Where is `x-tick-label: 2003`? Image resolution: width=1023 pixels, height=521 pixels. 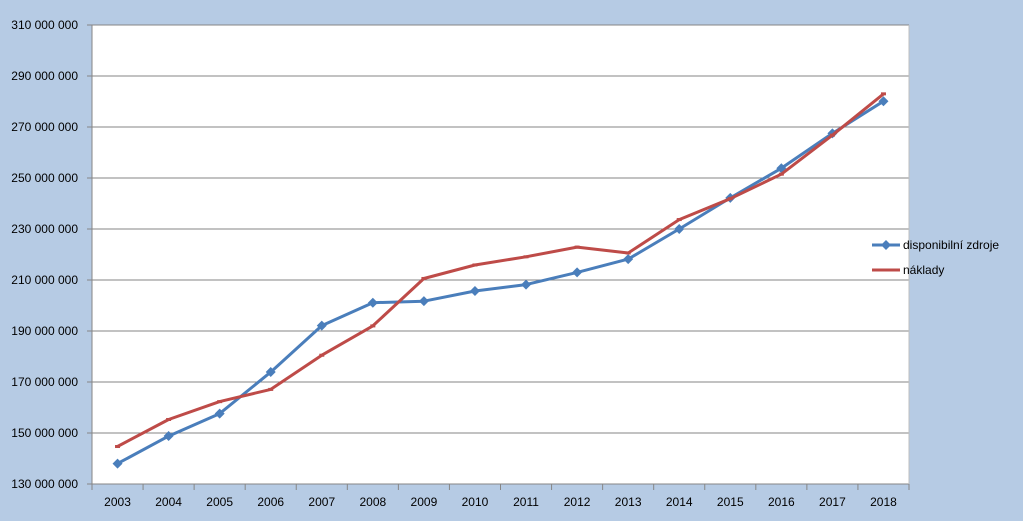 x-tick-label: 2003 is located at coordinates (117, 502).